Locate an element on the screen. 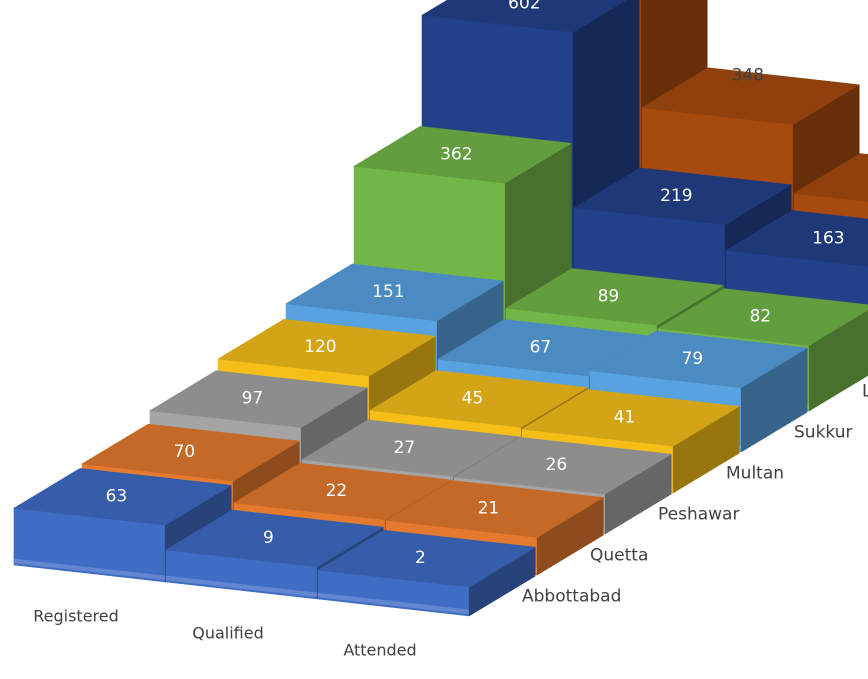 The image size is (868, 679). data-label: 219 is located at coordinates (676, 196).